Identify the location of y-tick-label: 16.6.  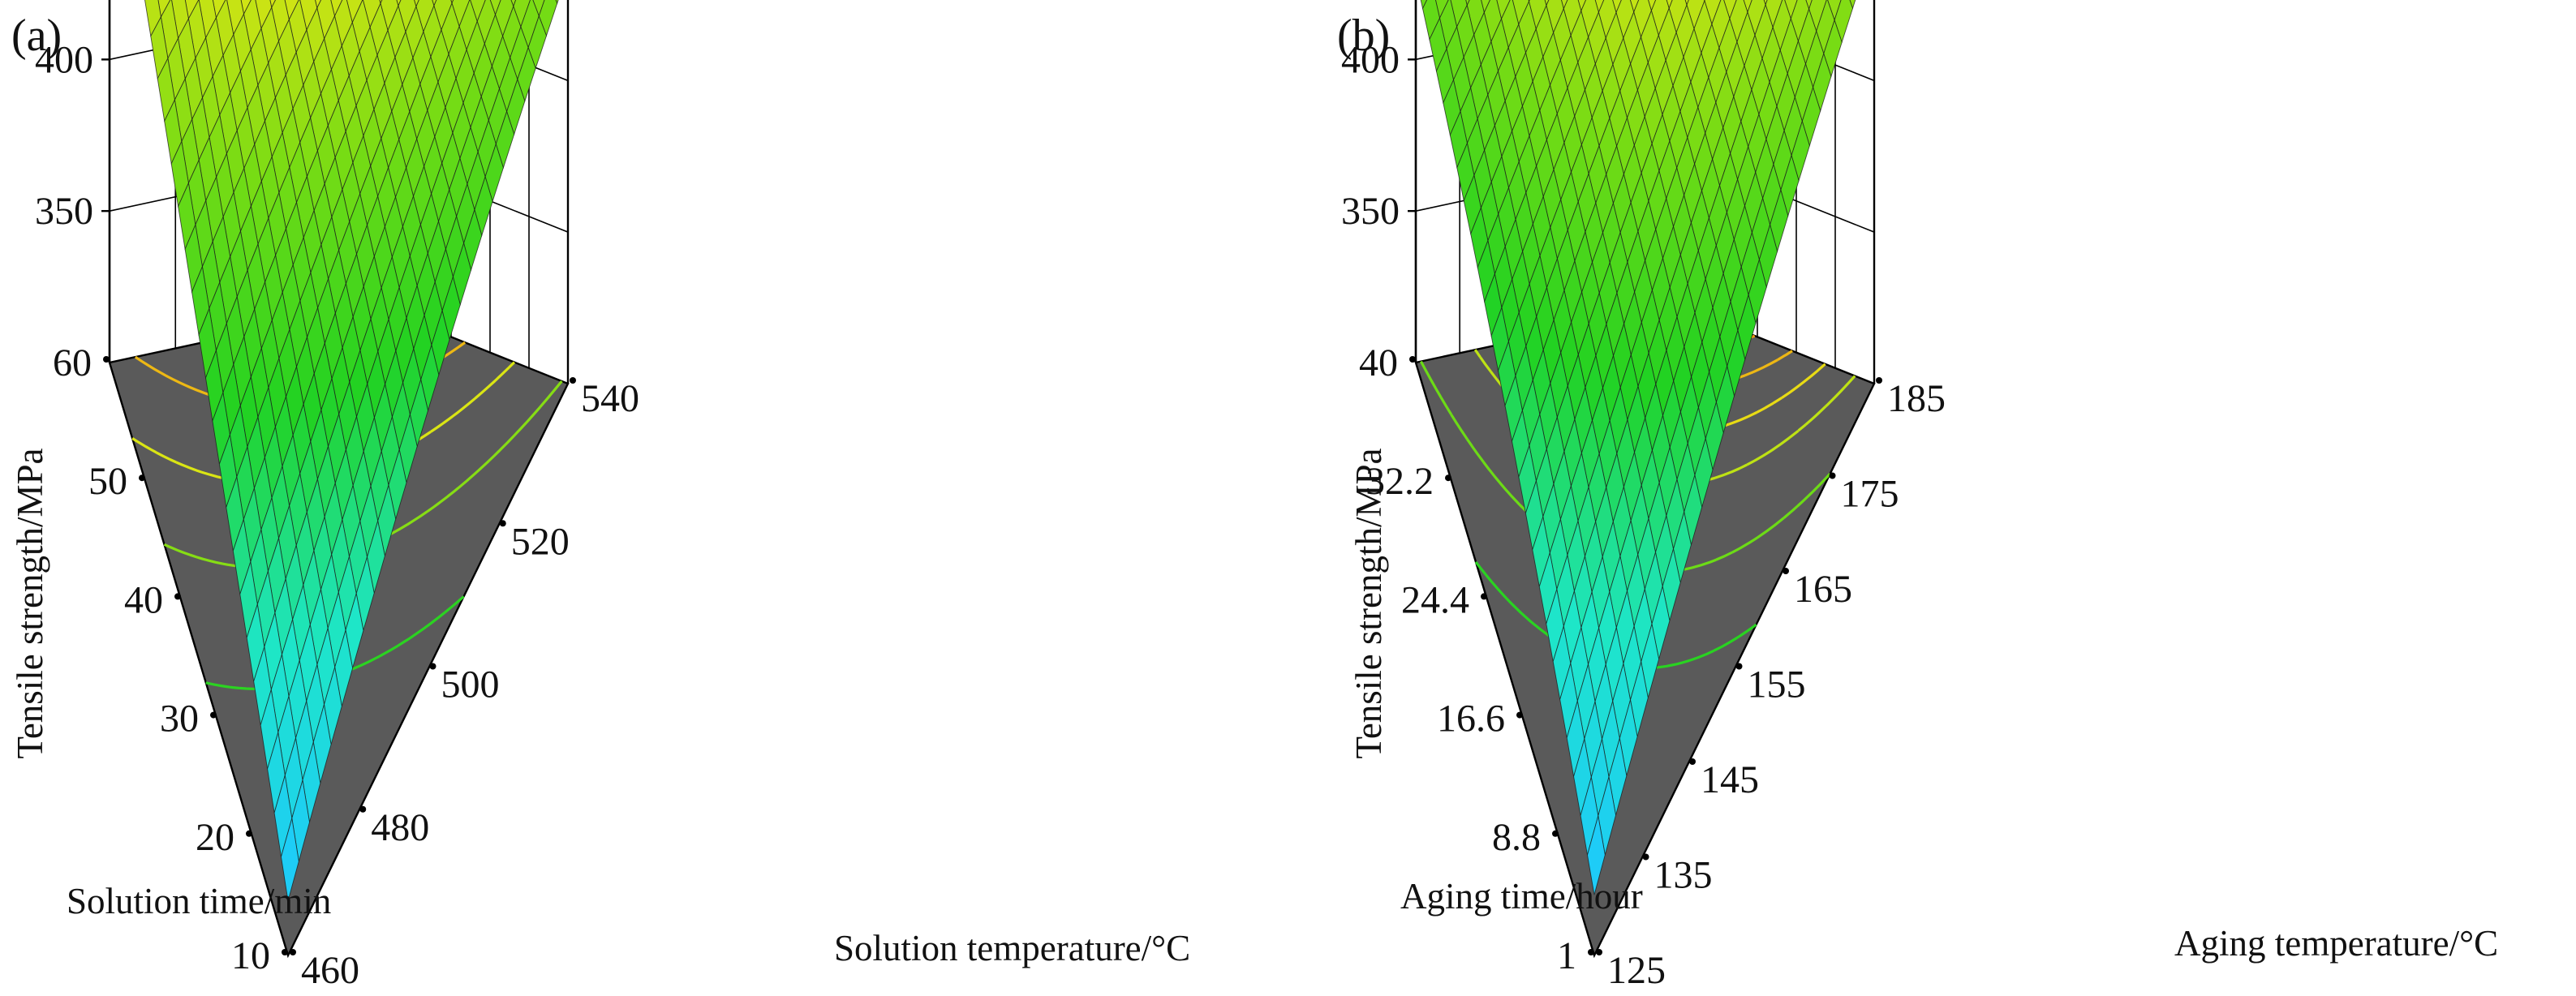
(1471, 720).